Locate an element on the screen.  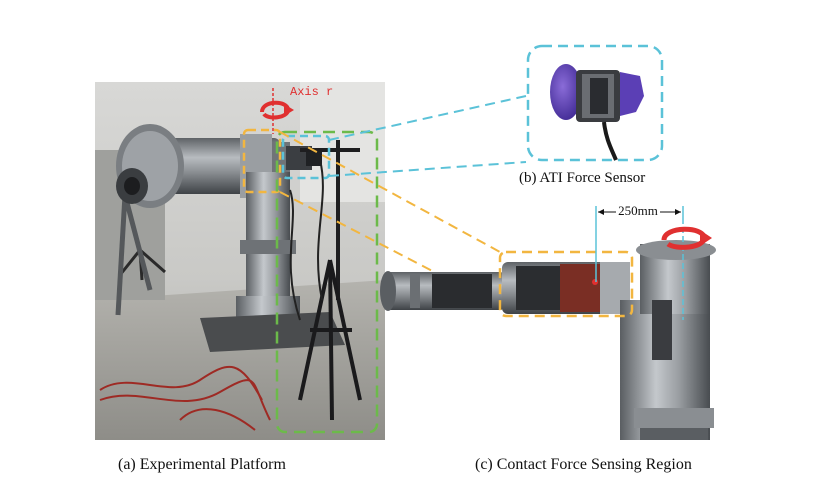
blue-highlight-box-a is located at coordinates (306, 157).